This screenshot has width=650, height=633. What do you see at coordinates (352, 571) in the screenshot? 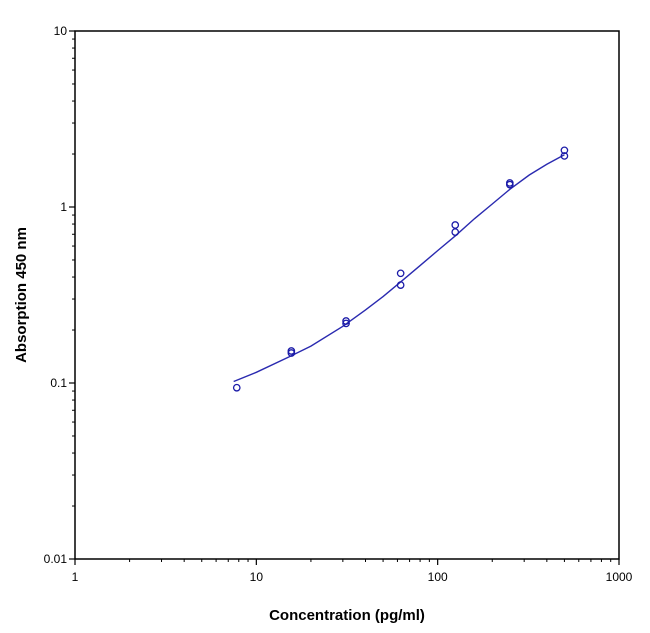
I see `x-axis-ticks: 1 10 100 1000` at bounding box center [352, 571].